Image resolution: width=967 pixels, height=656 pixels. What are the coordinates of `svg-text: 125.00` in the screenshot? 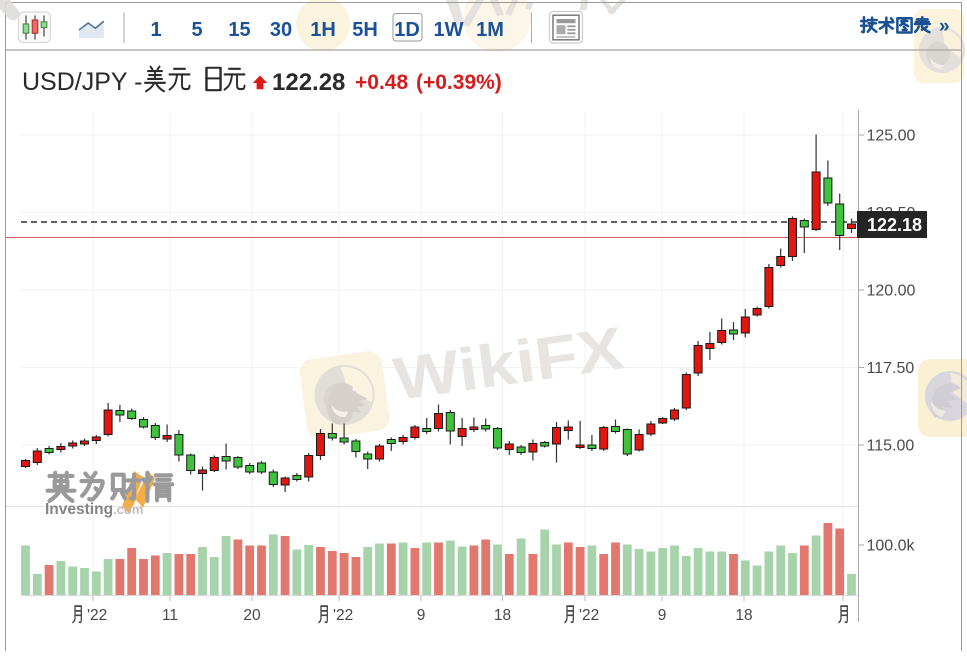 It's located at (891, 136).